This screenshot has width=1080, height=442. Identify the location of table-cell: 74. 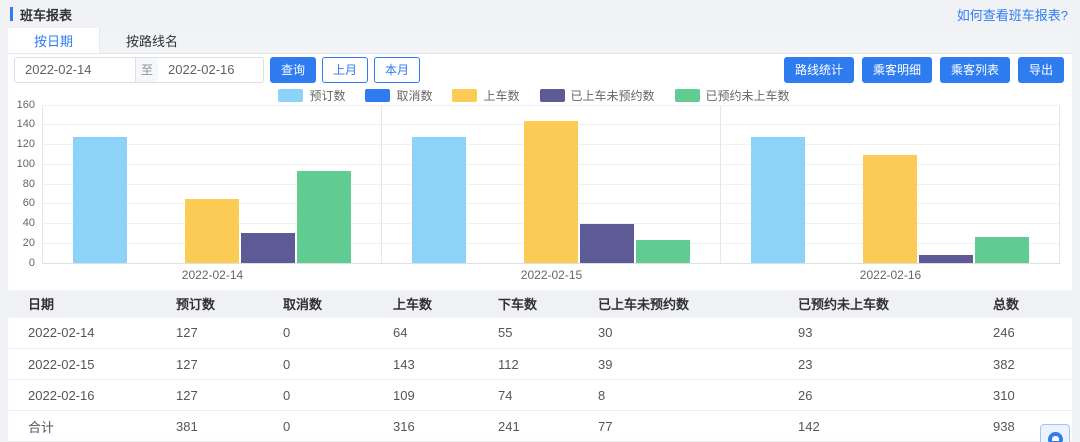
(528, 395).